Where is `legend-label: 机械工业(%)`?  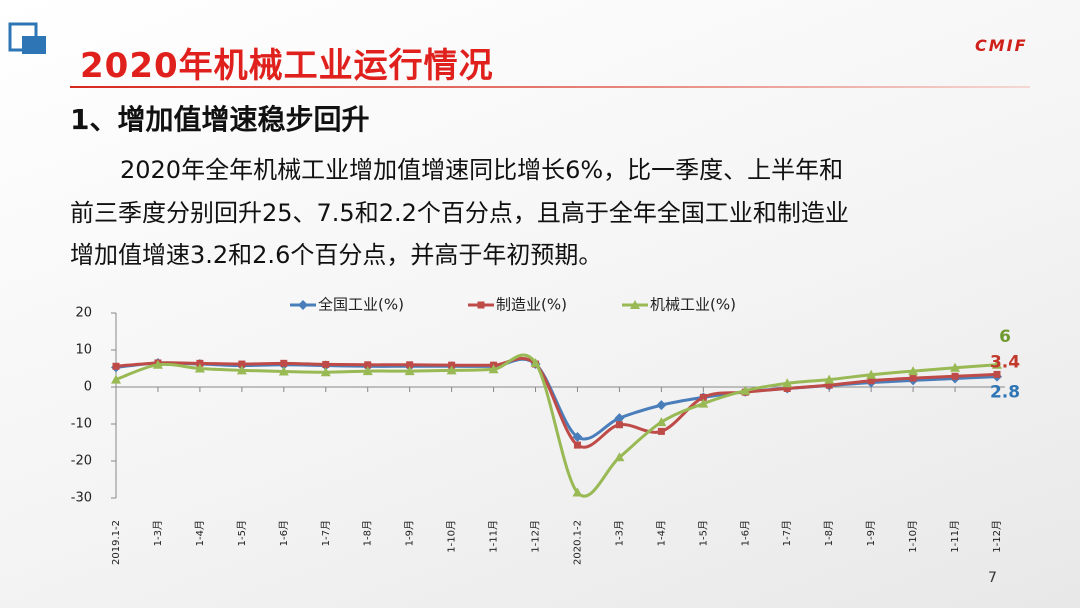
legend-label: 机械工业(%) is located at coordinates (693, 305).